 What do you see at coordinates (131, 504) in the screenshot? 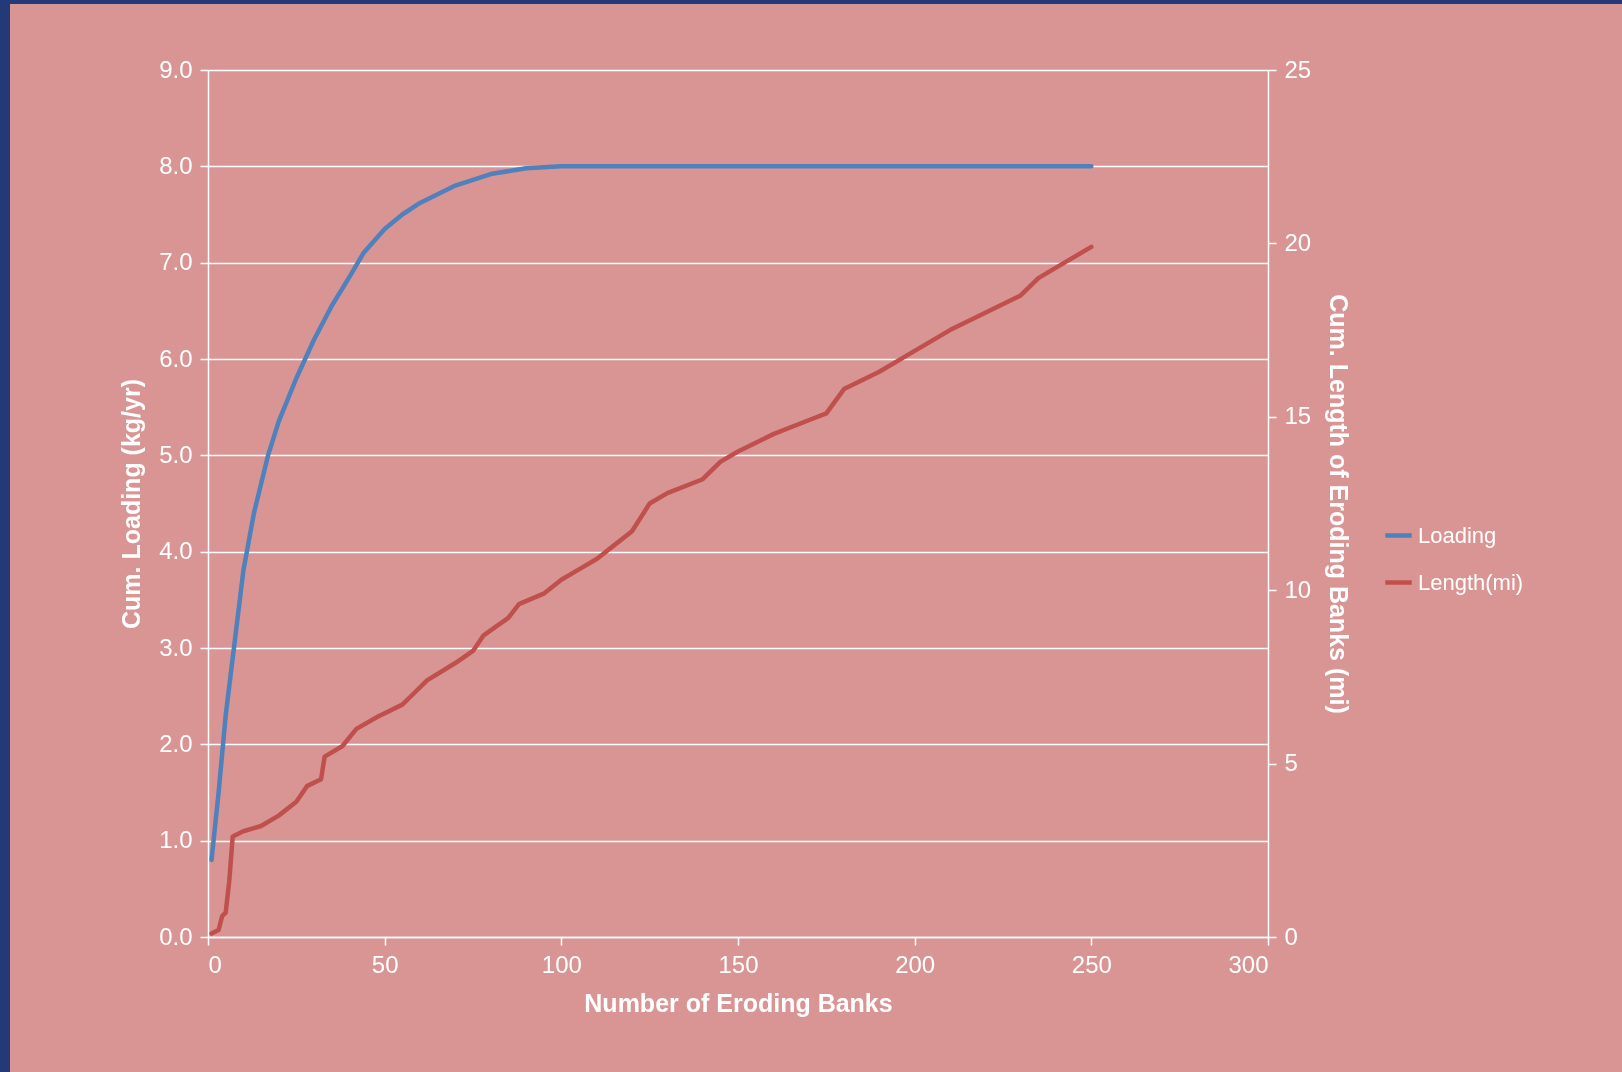
I see `y-axis-title: Cum. Loading (kg/yr)` at bounding box center [131, 504].